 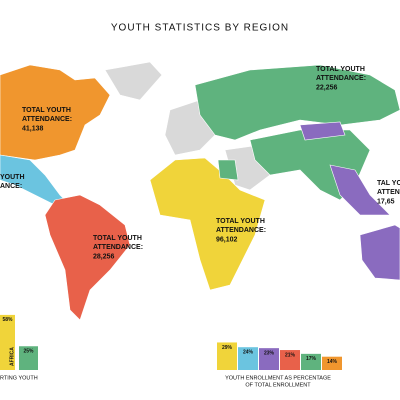 What do you see at coordinates (311, 359) in the screenshot?
I see `bar-value-label: 17%` at bounding box center [311, 359].